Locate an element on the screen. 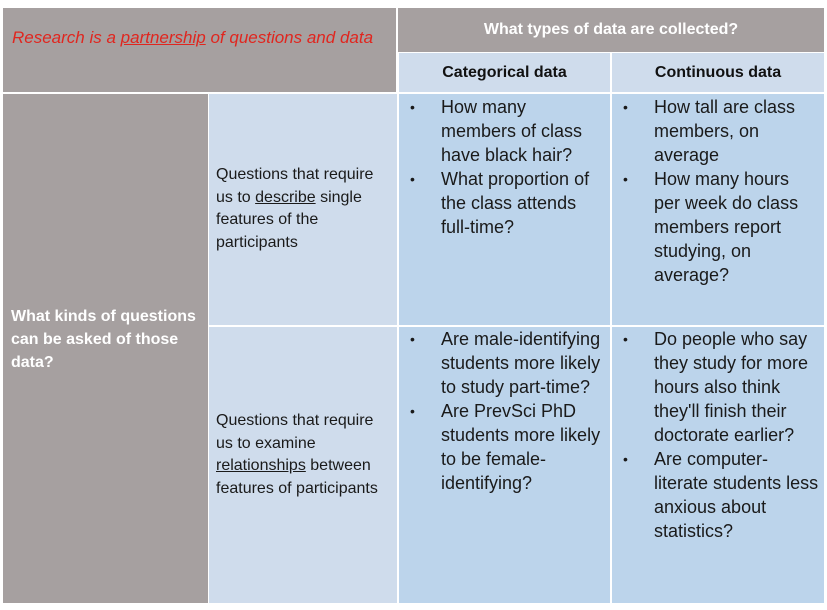 The image size is (827, 610). data-types-header: What types of data are collected? is located at coordinates (611, 30).